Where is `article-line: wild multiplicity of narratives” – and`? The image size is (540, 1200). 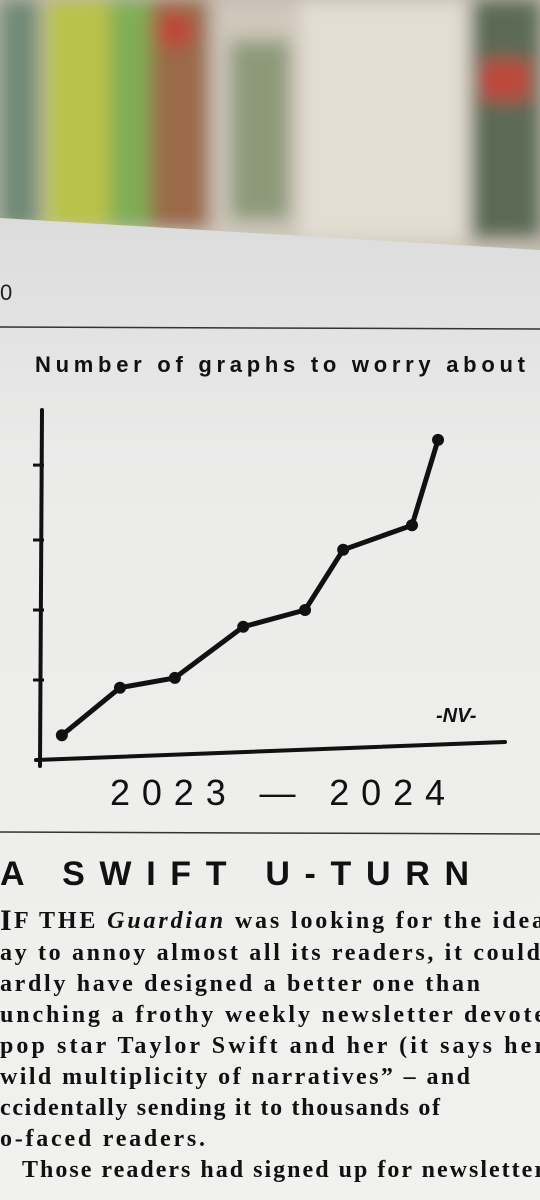
article-line: wild multiplicity of narratives” – and is located at coordinates (235, 1077).